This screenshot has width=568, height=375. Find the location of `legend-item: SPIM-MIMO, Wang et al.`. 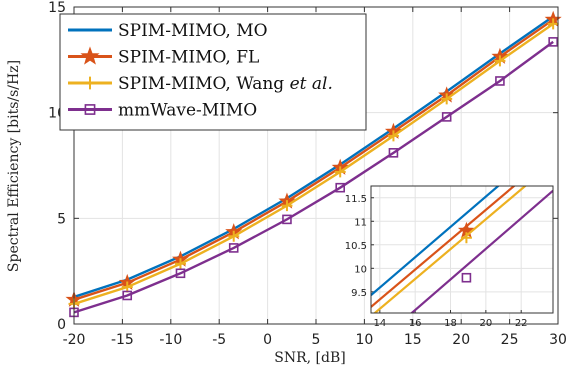

legend-item: SPIM-MIMO, Wang et al. is located at coordinates (200, 84).